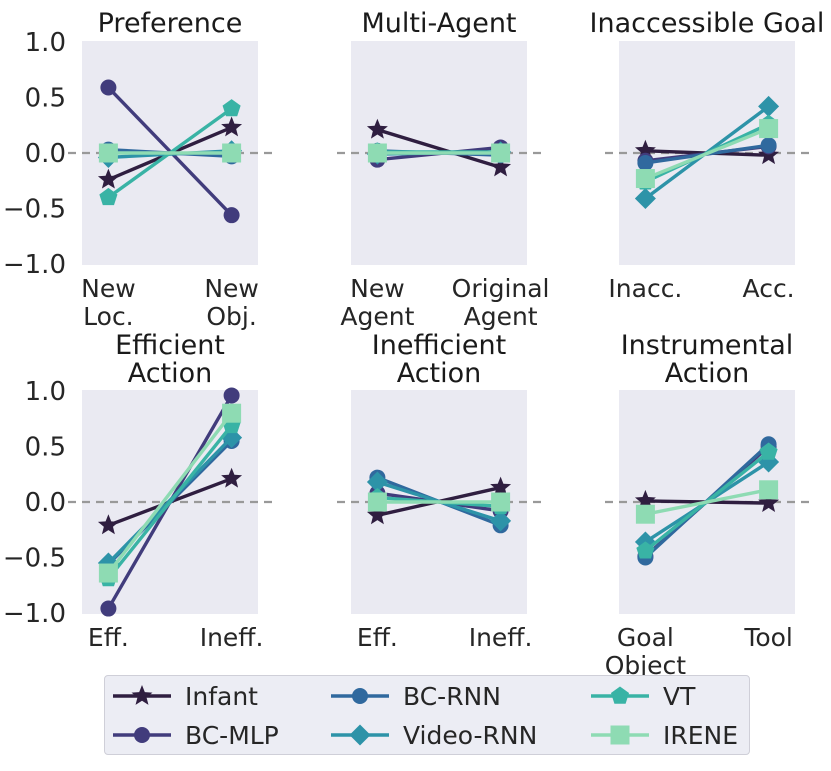 The width and height of the screenshot is (831, 771). I want to click on legend-label: Video-RNN, so click(470, 735).